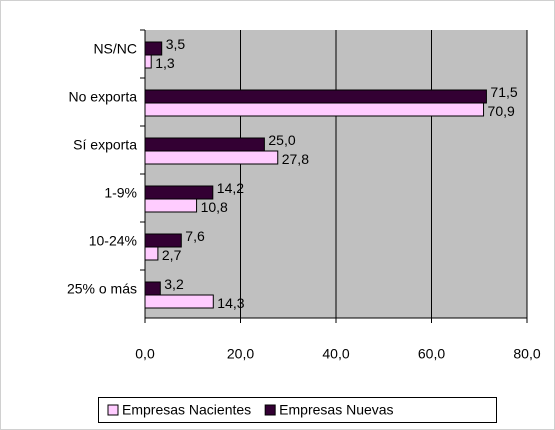 This screenshot has width=555, height=430. Describe the element at coordinates (174, 284) in the screenshot. I see `data-label: 3,2` at that location.